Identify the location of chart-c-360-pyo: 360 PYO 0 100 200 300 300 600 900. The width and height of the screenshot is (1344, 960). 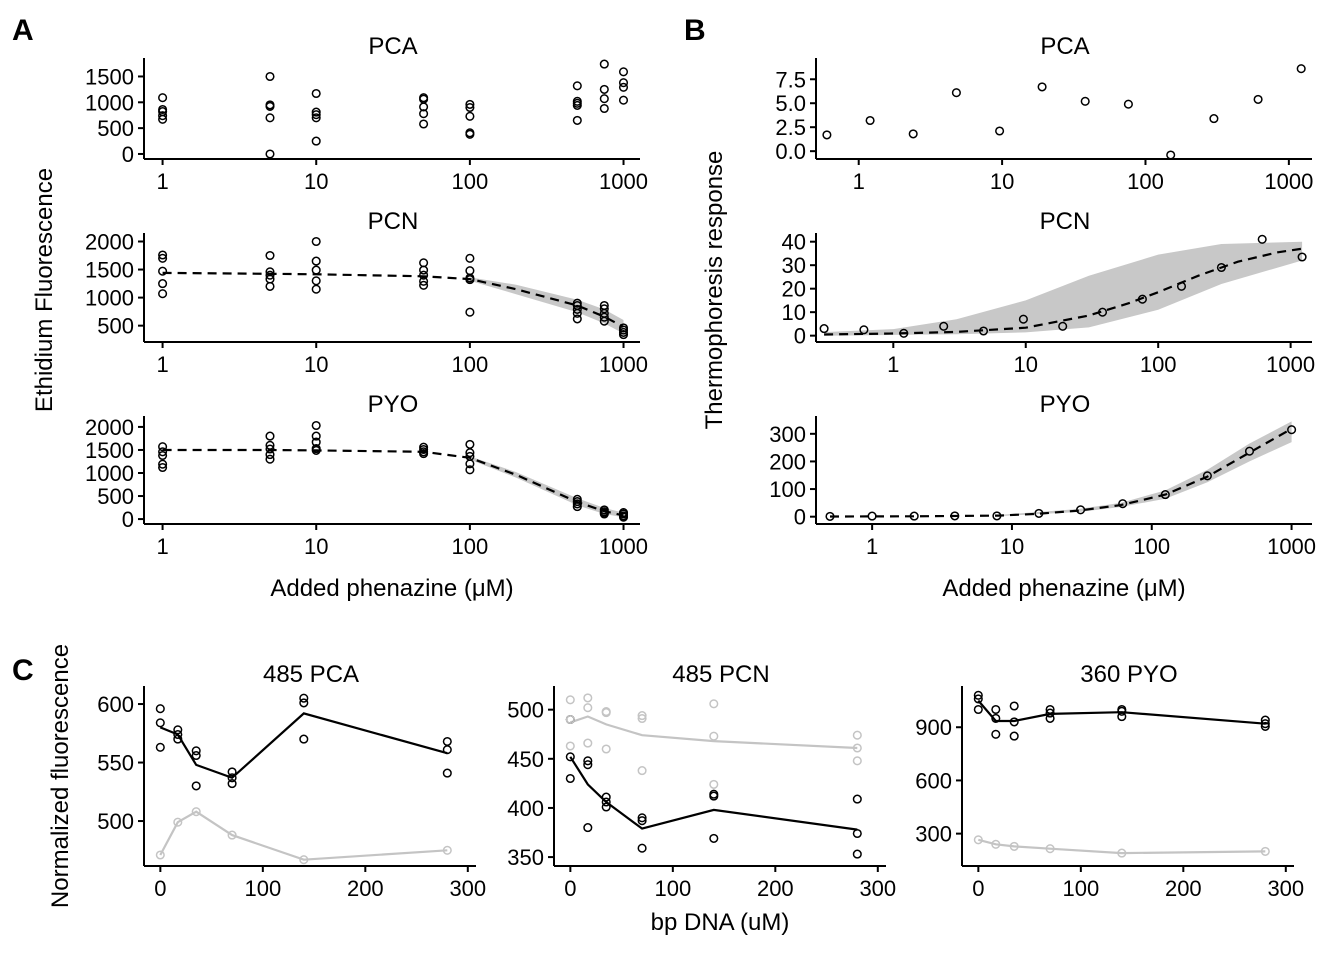
(1109, 781).